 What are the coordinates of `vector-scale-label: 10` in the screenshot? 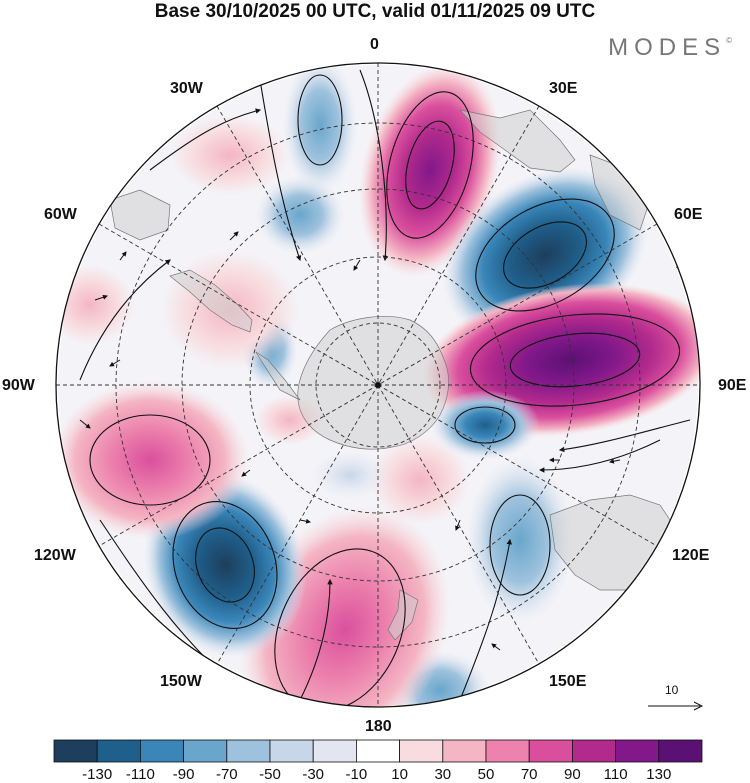 It's located at (672, 690).